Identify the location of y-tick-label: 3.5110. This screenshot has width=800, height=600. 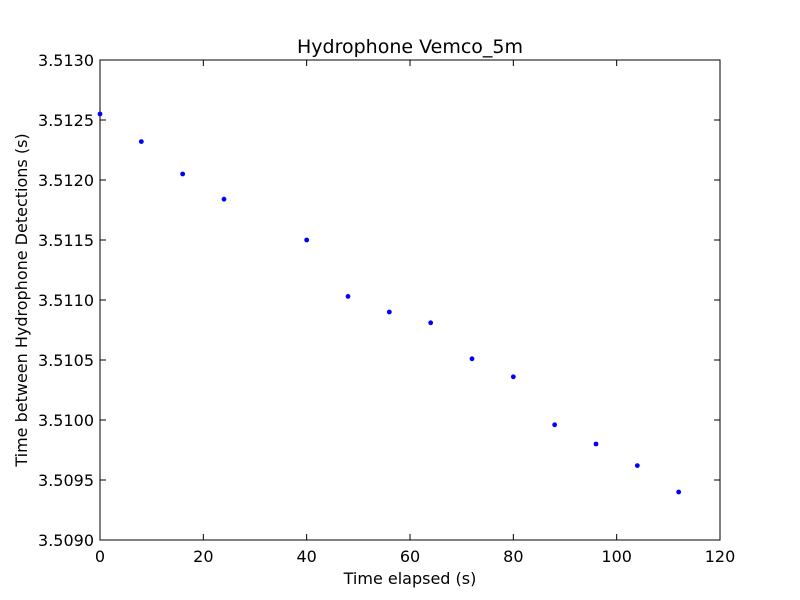
(66, 300).